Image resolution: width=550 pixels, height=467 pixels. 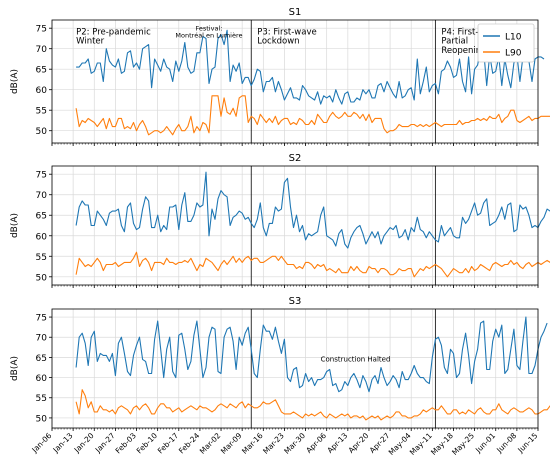 What do you see at coordinates (337, 443) in the screenshot?
I see `x-tick-label: Apr-13` at bounding box center [337, 443].